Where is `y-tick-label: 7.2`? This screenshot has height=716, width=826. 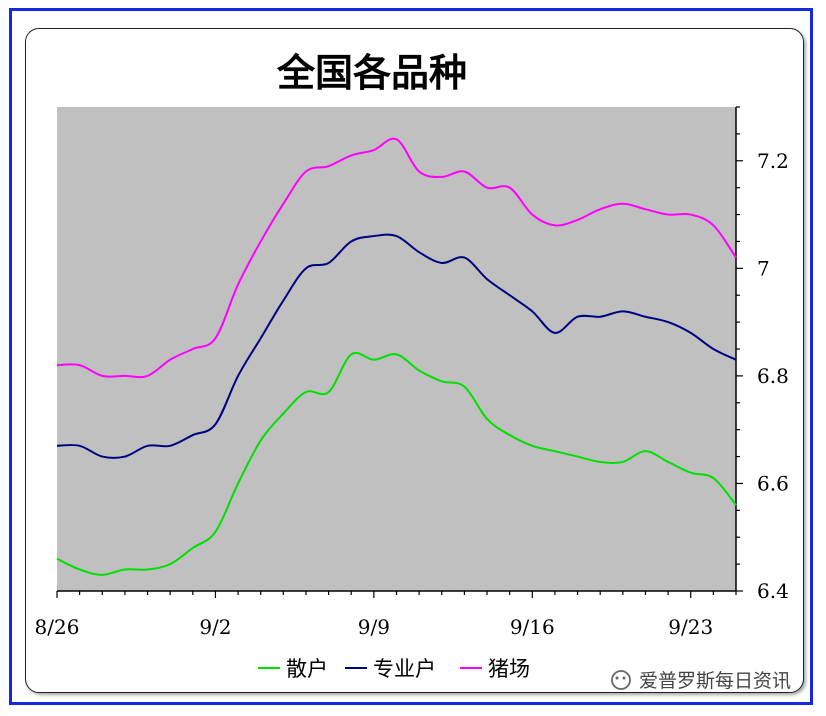 y-tick-label: 7.2 is located at coordinates (773, 161).